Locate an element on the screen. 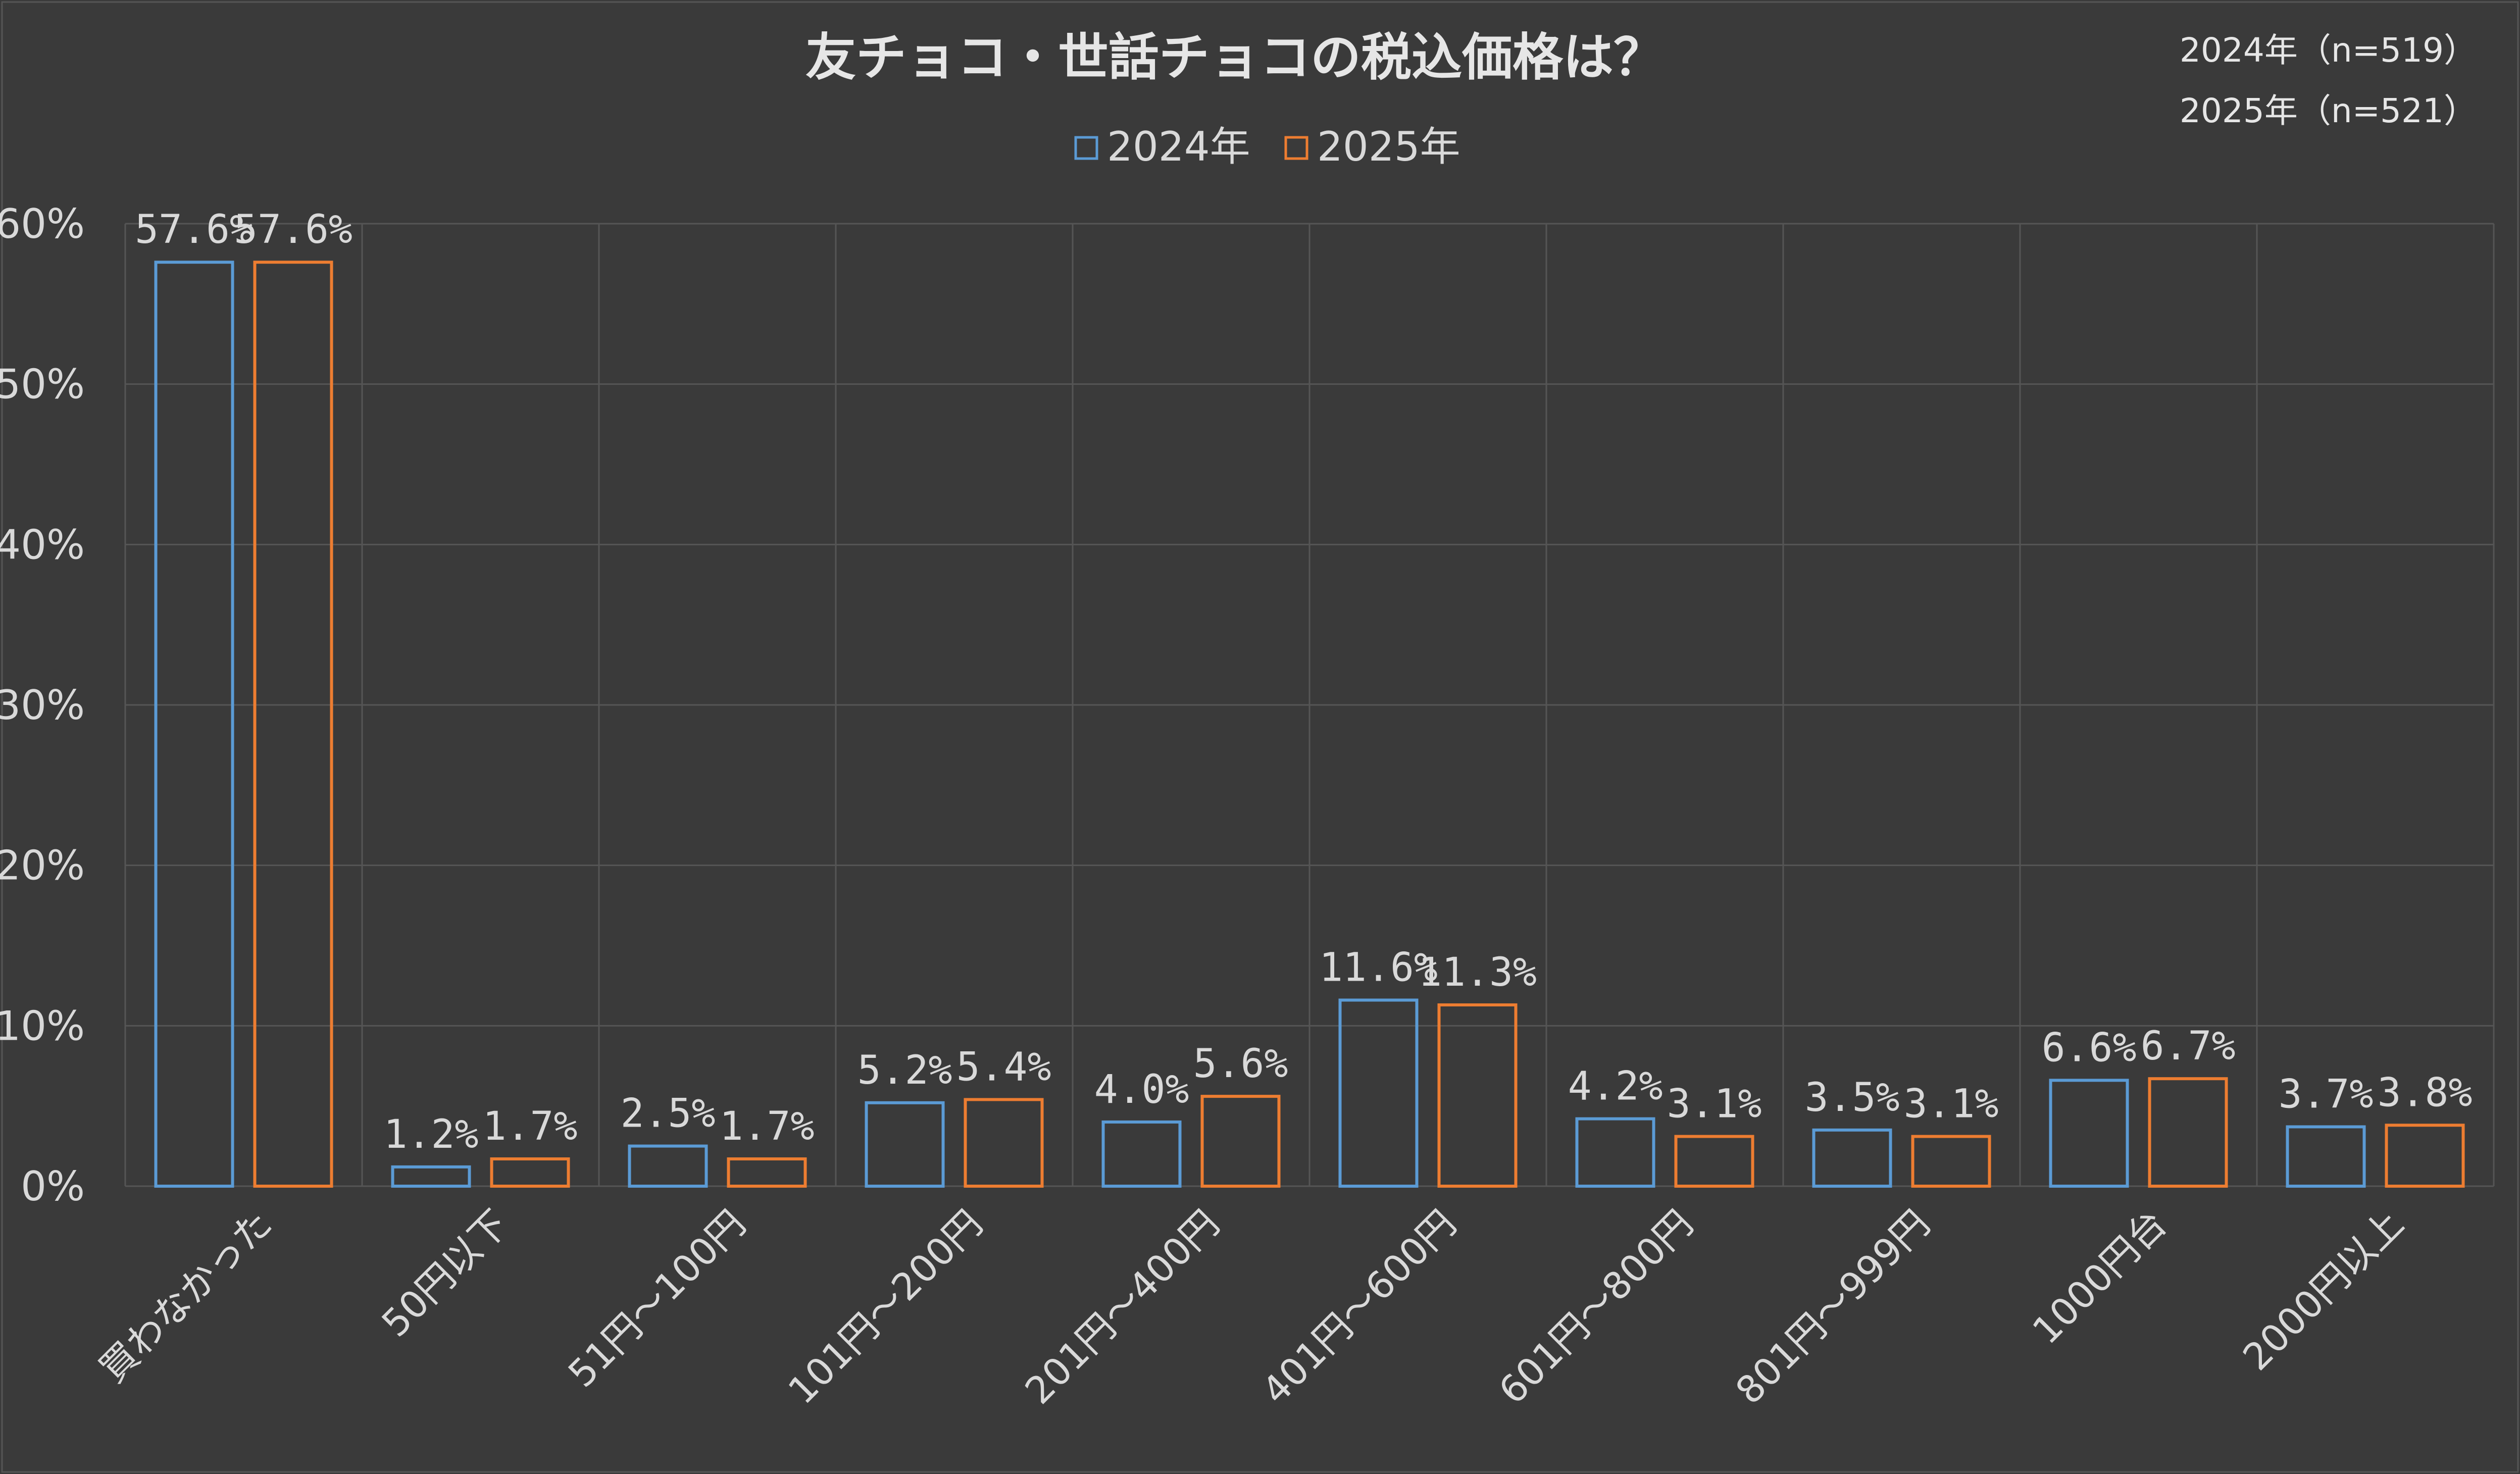 The image size is (2520, 1474). legend: 2024年 2025年 is located at coordinates (1267, 146).